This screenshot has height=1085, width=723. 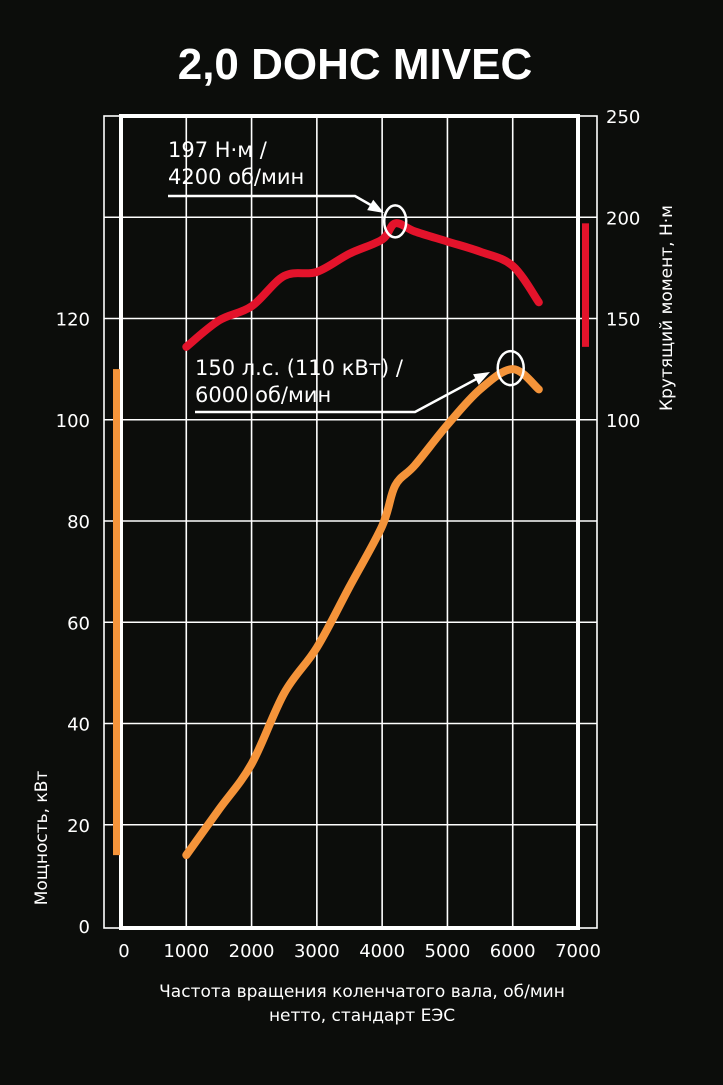 What do you see at coordinates (448, 951) in the screenshot?
I see `x-tick-label: 5000` at bounding box center [448, 951].